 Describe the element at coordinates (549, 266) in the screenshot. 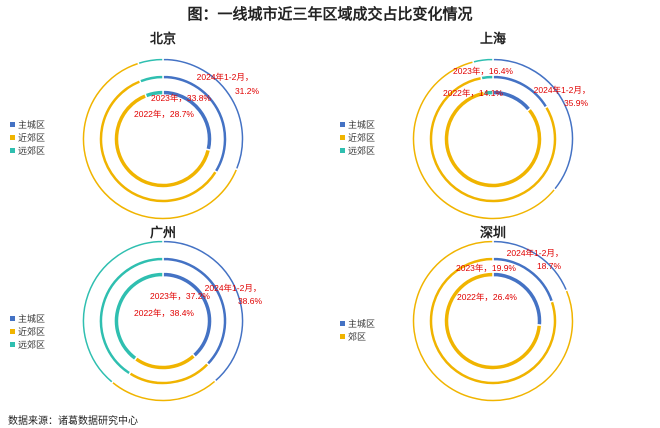

I see `data-label: 18.7%` at that location.